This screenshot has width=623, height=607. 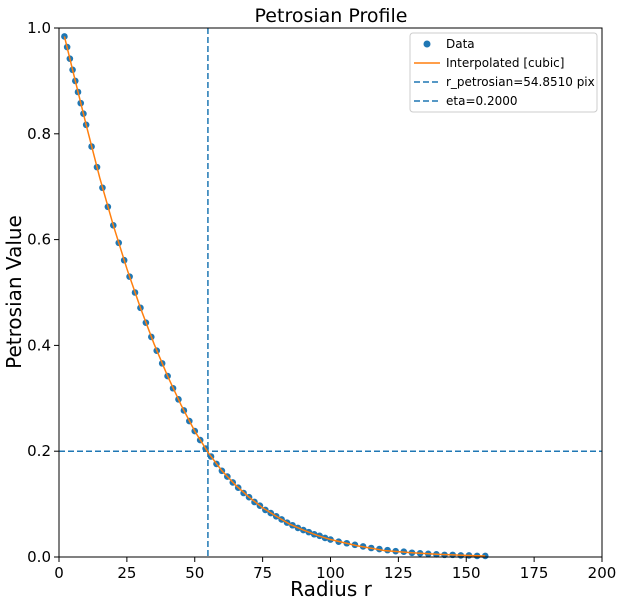 I want to click on y-tick-label: 0.8, so click(x=39, y=134).